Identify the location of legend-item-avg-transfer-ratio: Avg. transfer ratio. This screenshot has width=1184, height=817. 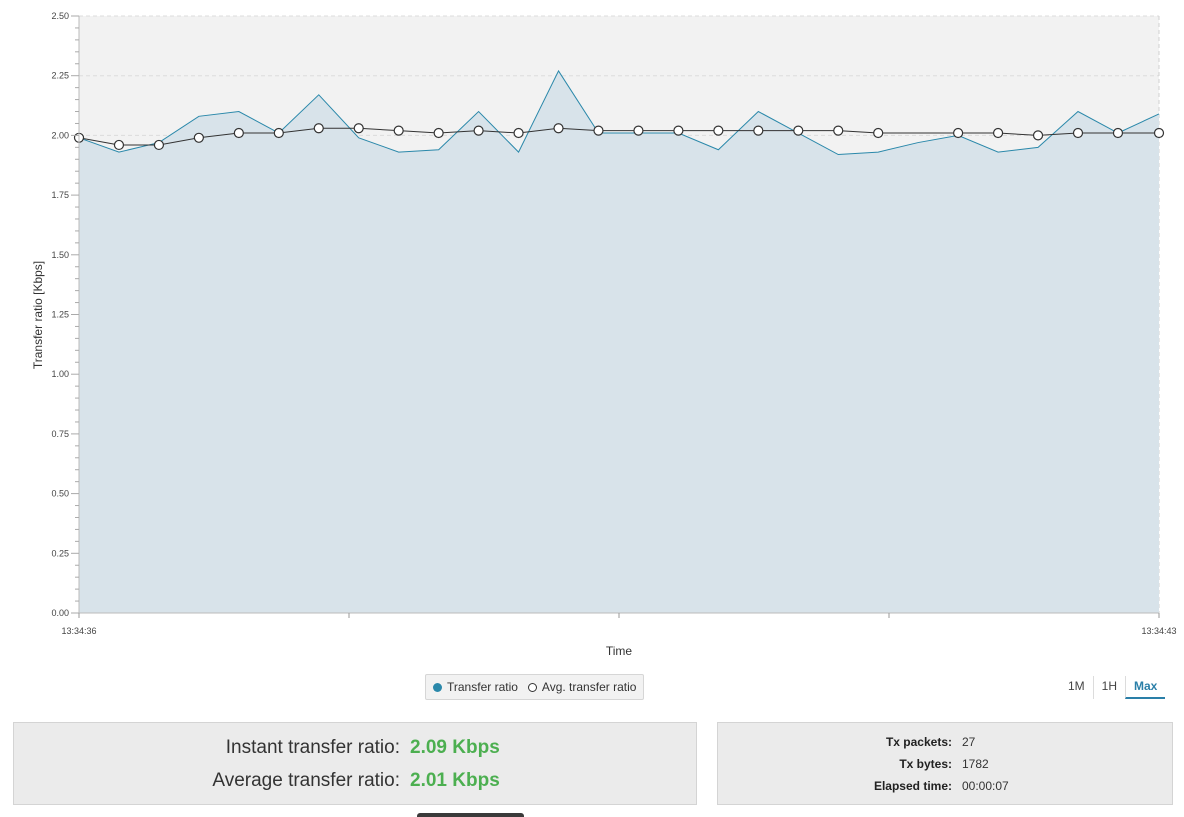
(582, 687).